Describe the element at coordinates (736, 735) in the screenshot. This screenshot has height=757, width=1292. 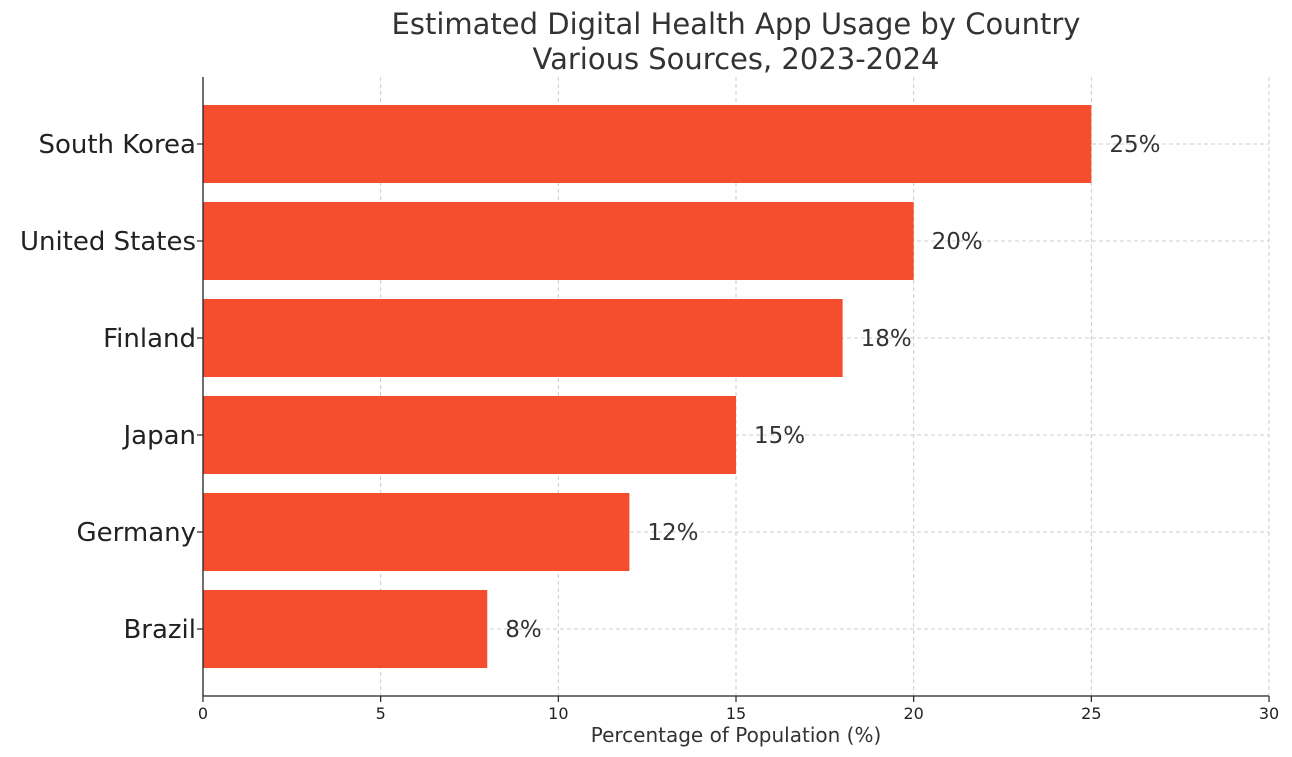
I see `x-axis-label: Percentage of Population (%)` at that location.